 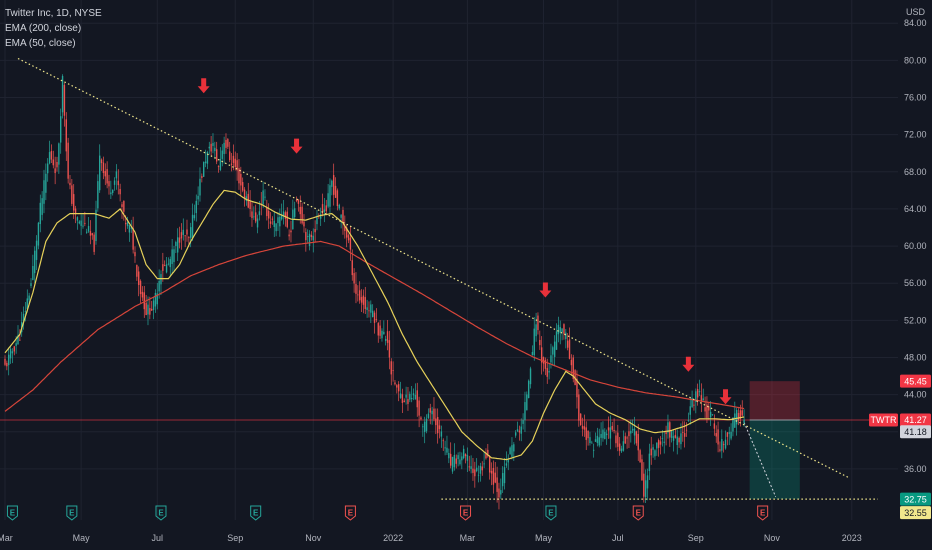 I want to click on x-tick-label: Mar, so click(x=6, y=538).